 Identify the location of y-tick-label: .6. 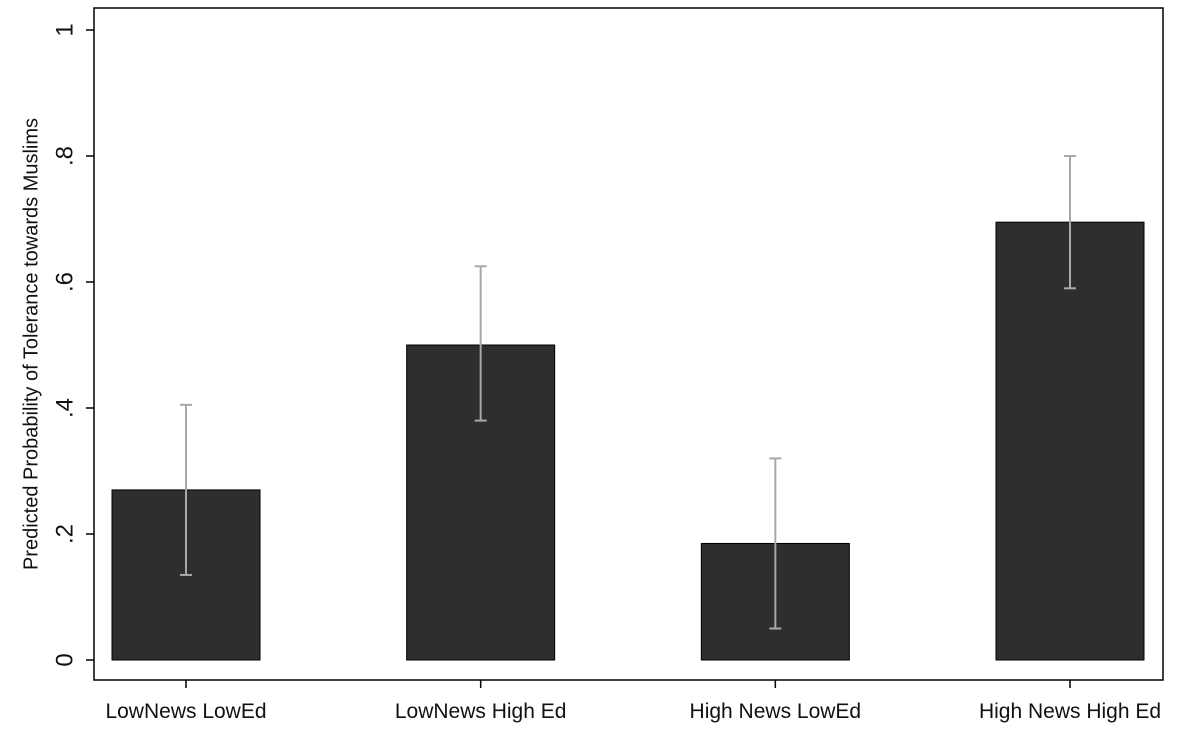
(64, 282).